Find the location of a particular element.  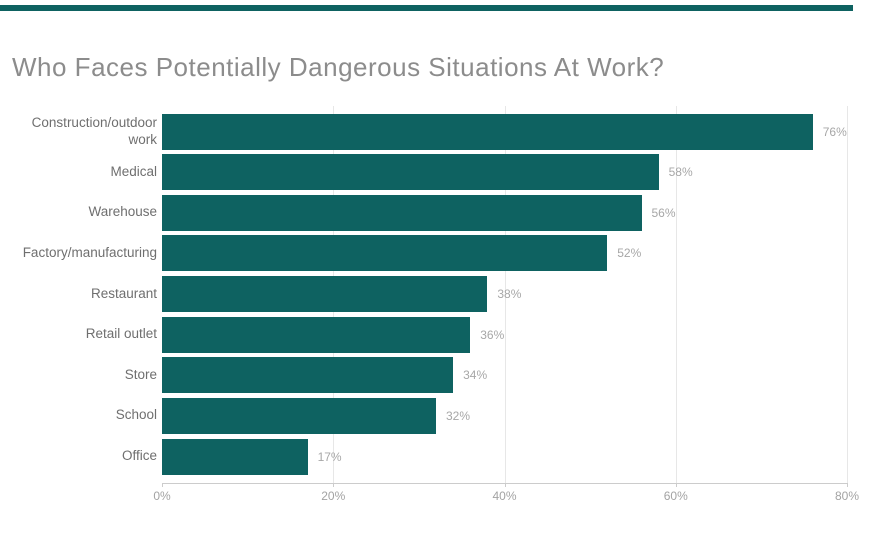

category-label: Warehouse is located at coordinates (122, 212).